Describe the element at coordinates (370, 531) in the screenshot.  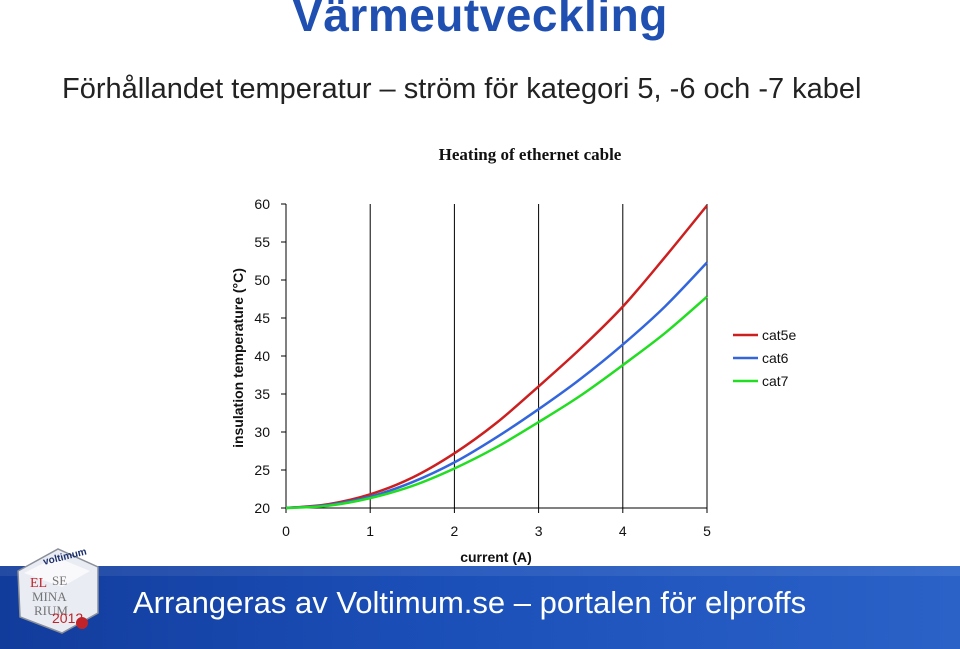
I see `x-tick-label: 1` at that location.